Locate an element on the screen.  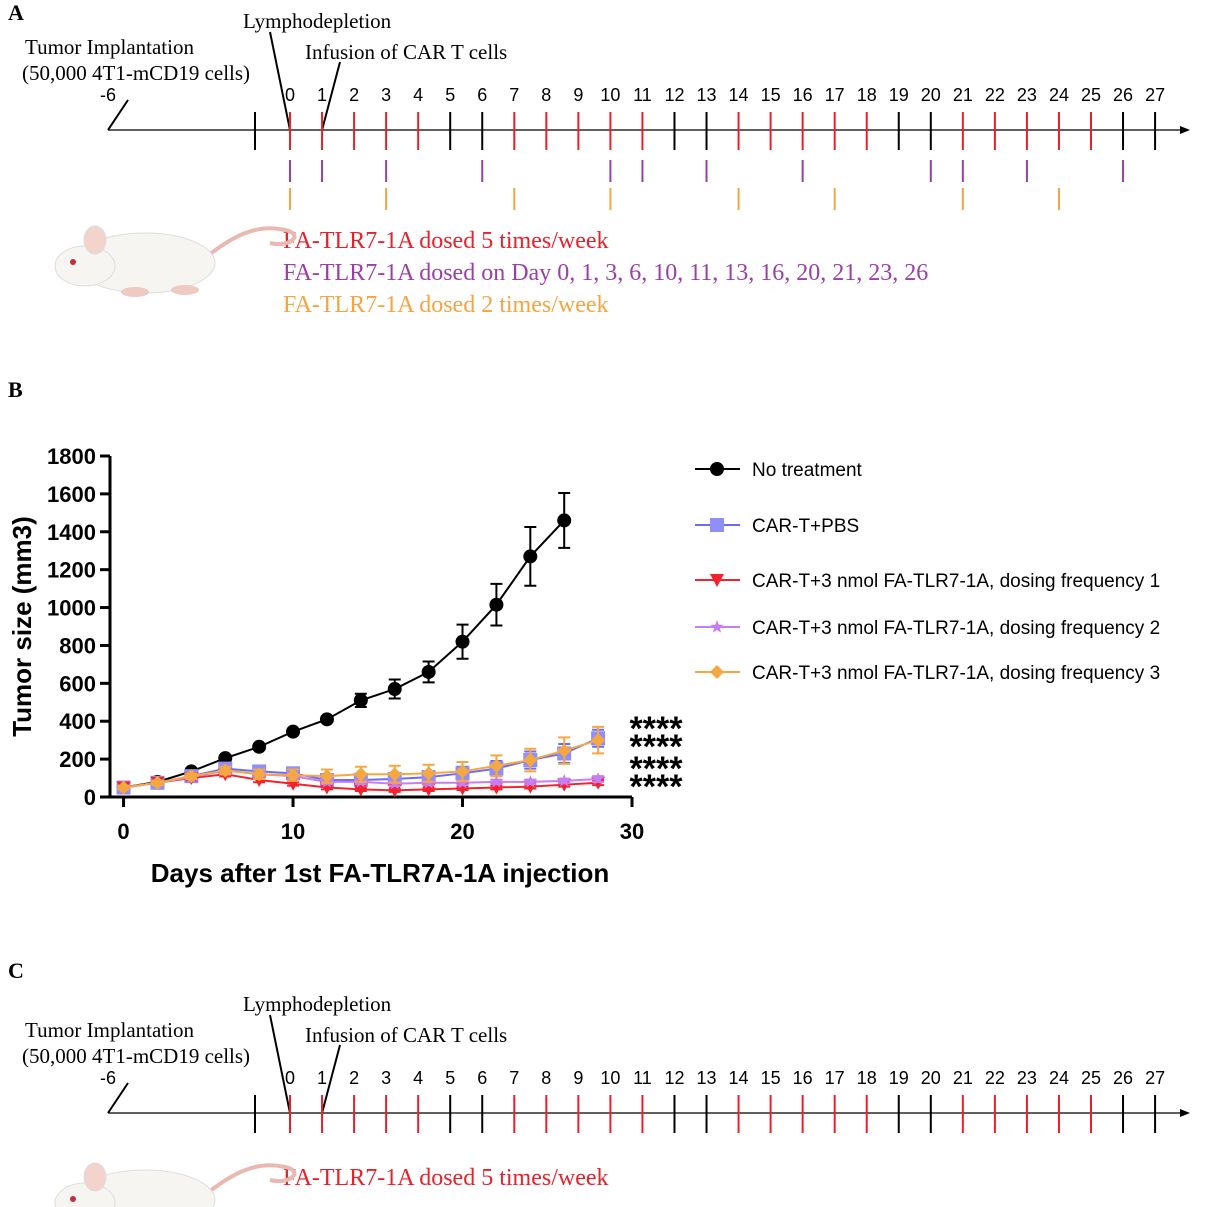
y-tick-label: 800 is located at coordinates (77, 645).